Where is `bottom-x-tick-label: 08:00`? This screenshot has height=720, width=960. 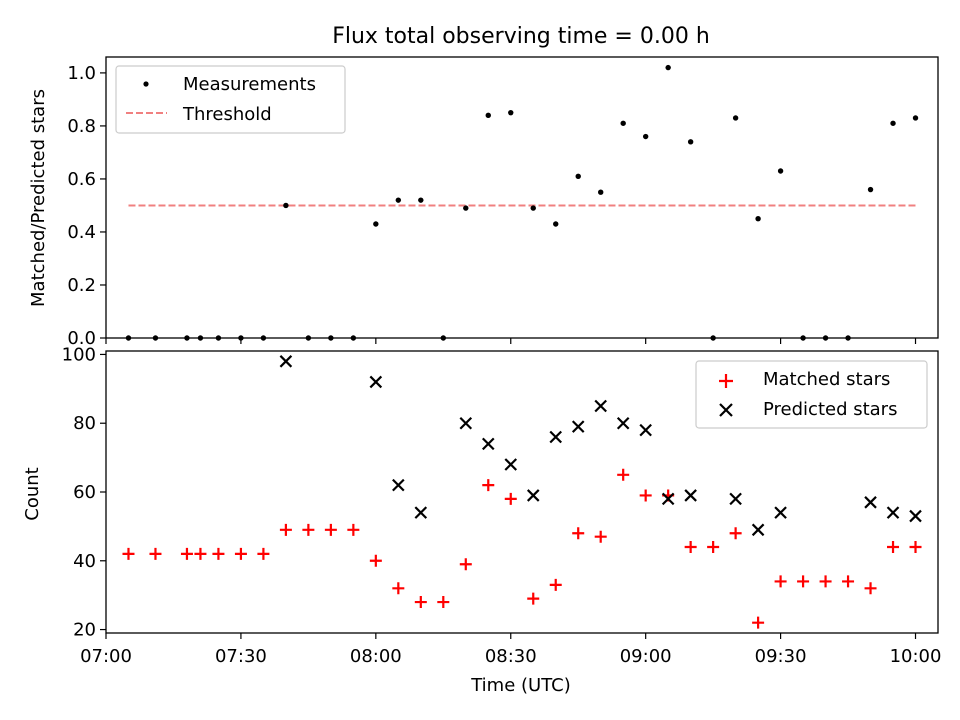
bottom-x-tick-label: 08:00 is located at coordinates (376, 656).